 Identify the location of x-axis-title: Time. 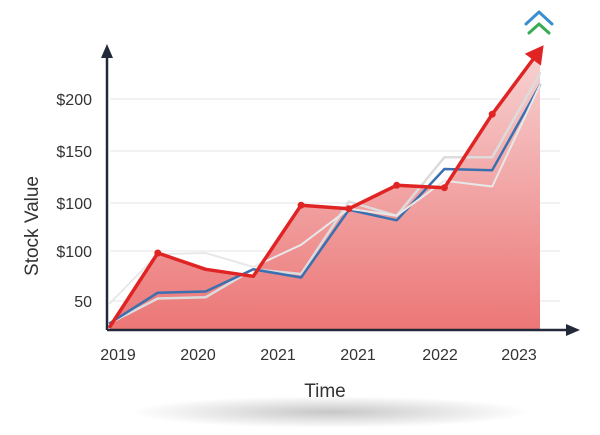
(325, 391).